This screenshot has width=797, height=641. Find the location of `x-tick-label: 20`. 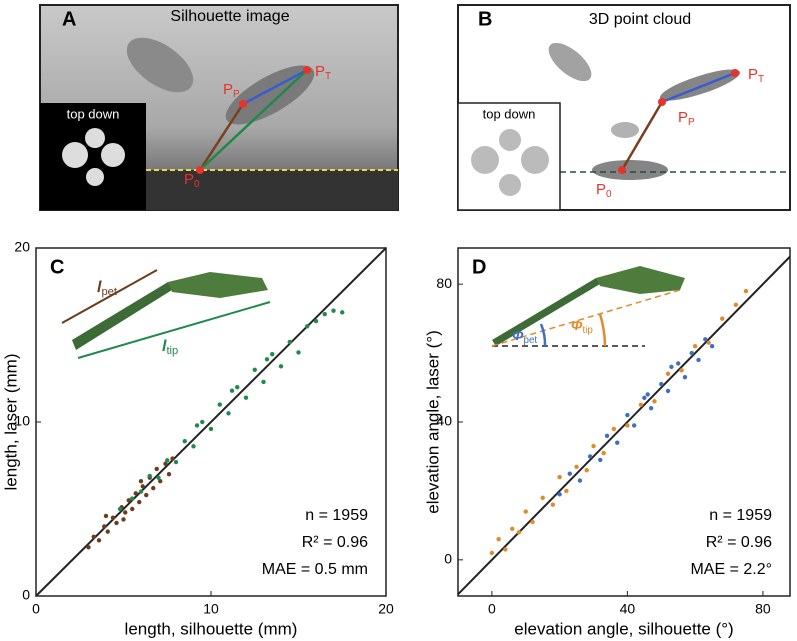

x-tick-label: 20 is located at coordinates (386, 609).